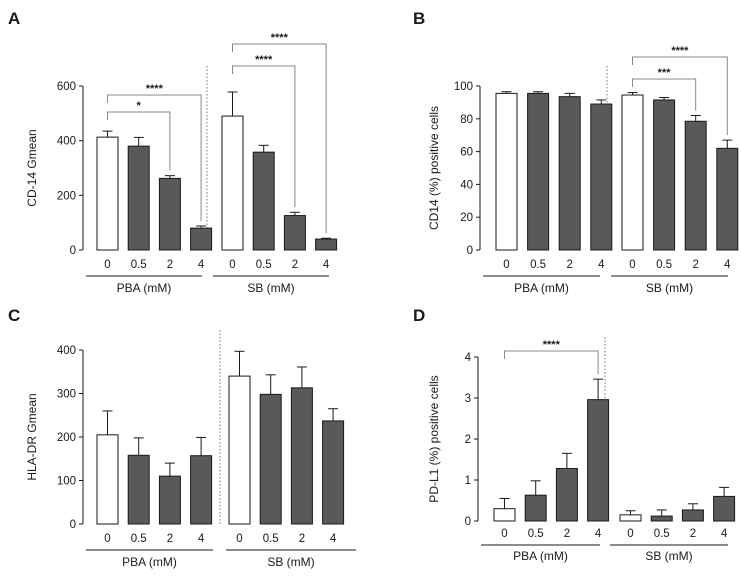 This screenshot has width=741, height=579. What do you see at coordinates (14, 315) in the screenshot?
I see `panel-letter: C` at bounding box center [14, 315].